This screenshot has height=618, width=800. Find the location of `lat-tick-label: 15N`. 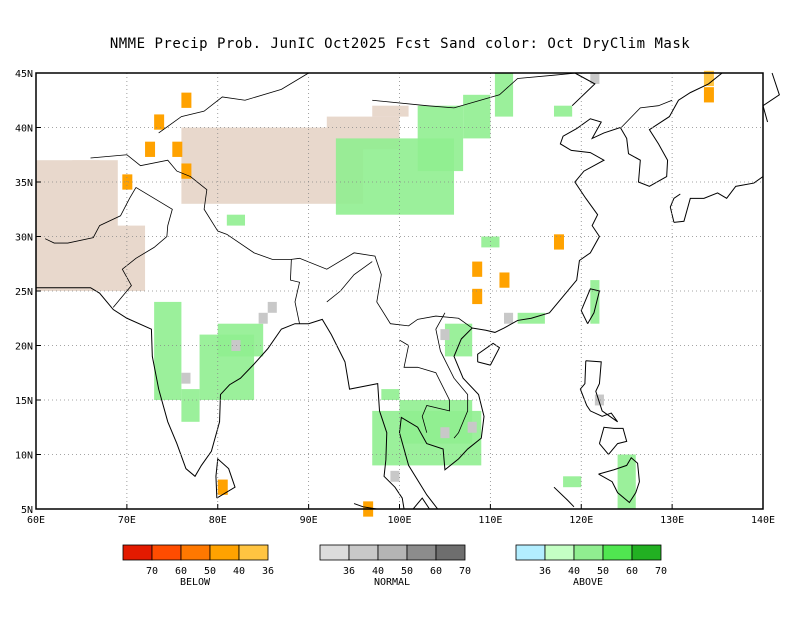

lat-tick-label: 15N is located at coordinates (24, 401).